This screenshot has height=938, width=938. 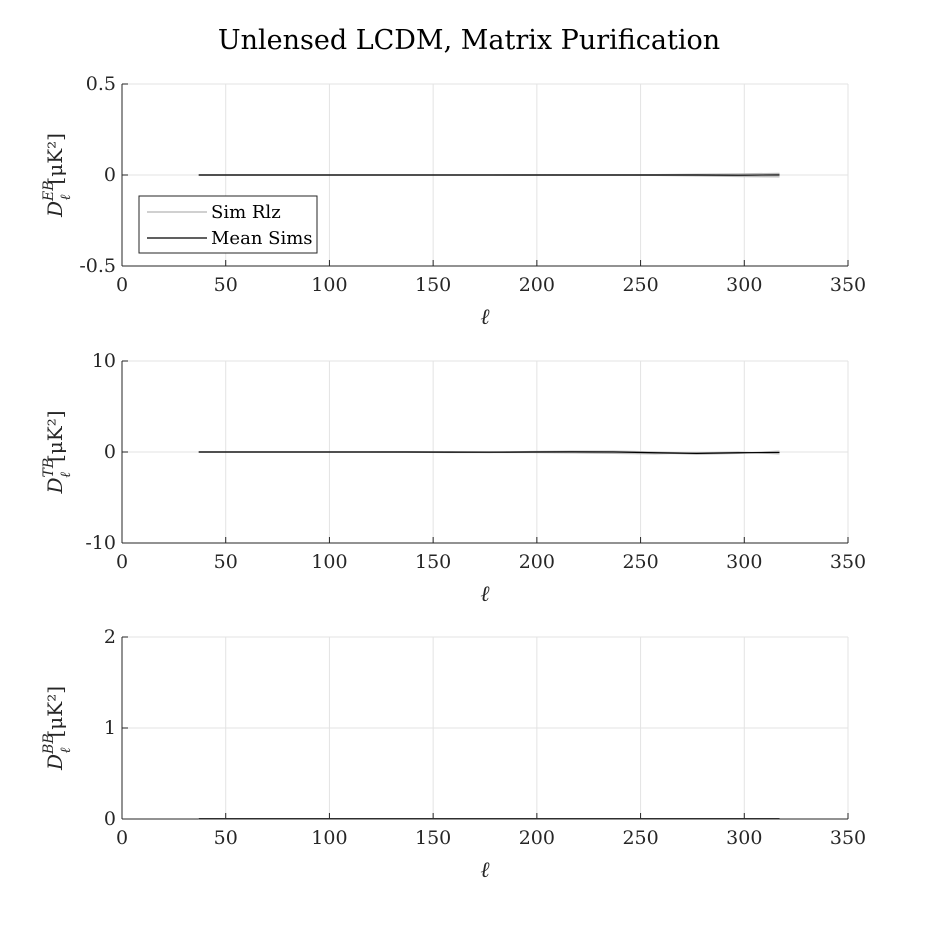 What do you see at coordinates (97, 266) in the screenshot?
I see `y-tick-label: -0.5` at bounding box center [97, 266].